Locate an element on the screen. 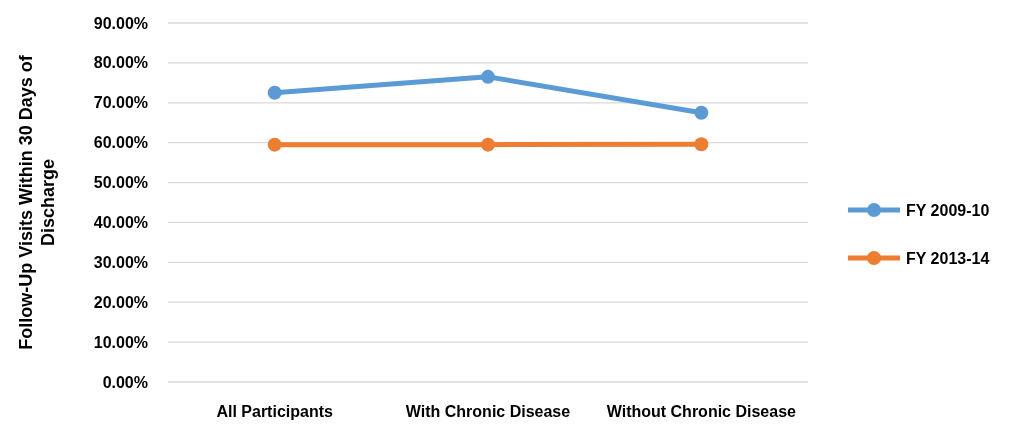 The image size is (1017, 448). y-tick-label: 20.00% is located at coordinates (120, 302).